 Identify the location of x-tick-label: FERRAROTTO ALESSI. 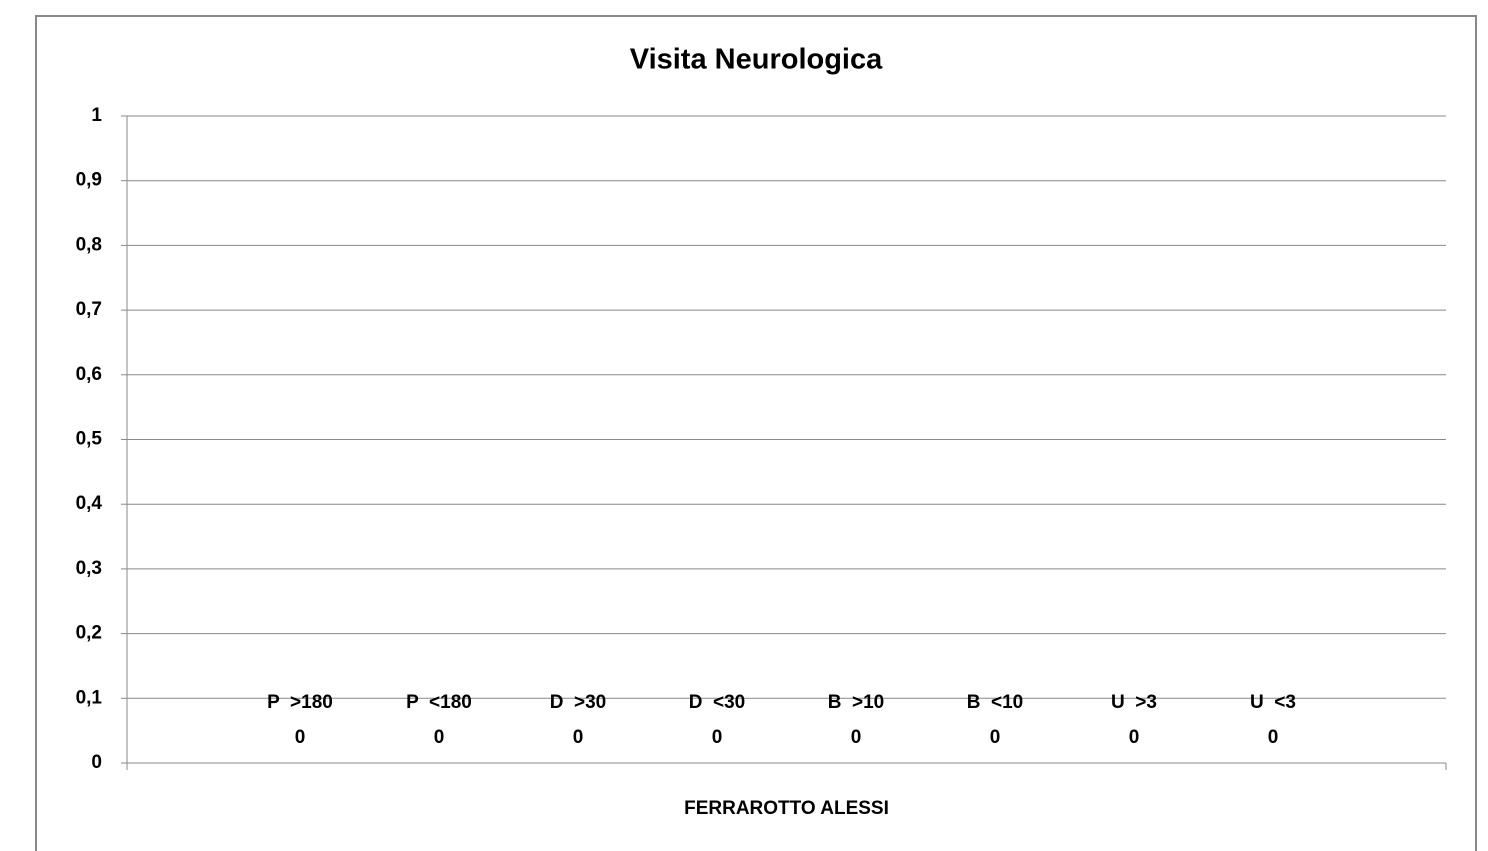
(786, 808).